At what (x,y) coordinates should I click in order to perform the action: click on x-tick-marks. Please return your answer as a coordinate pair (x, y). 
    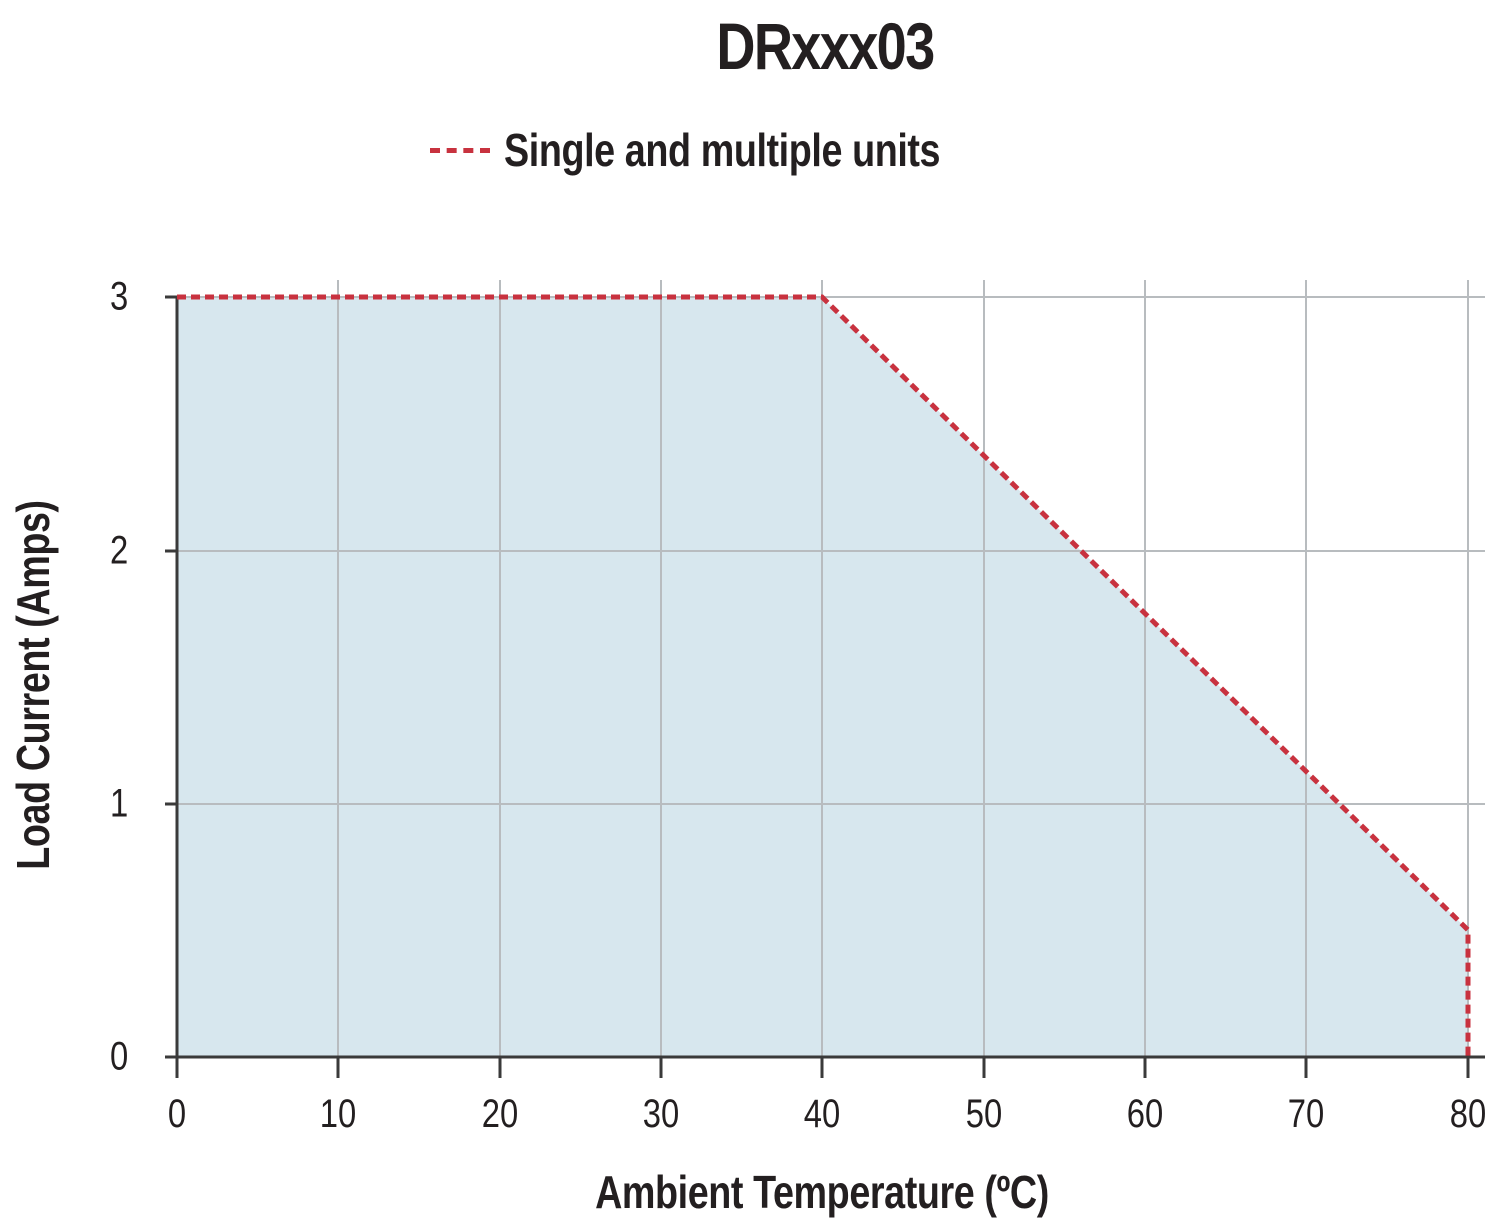
    Looking at the image, I should click on (822, 1067).